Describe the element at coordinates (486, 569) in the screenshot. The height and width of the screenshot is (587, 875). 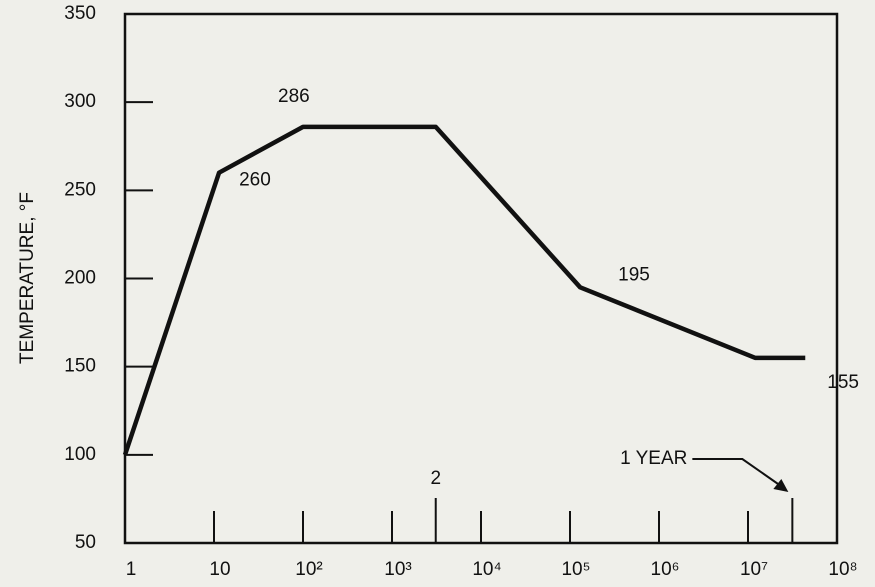
I see `x-tick-label: 10⁴` at that location.